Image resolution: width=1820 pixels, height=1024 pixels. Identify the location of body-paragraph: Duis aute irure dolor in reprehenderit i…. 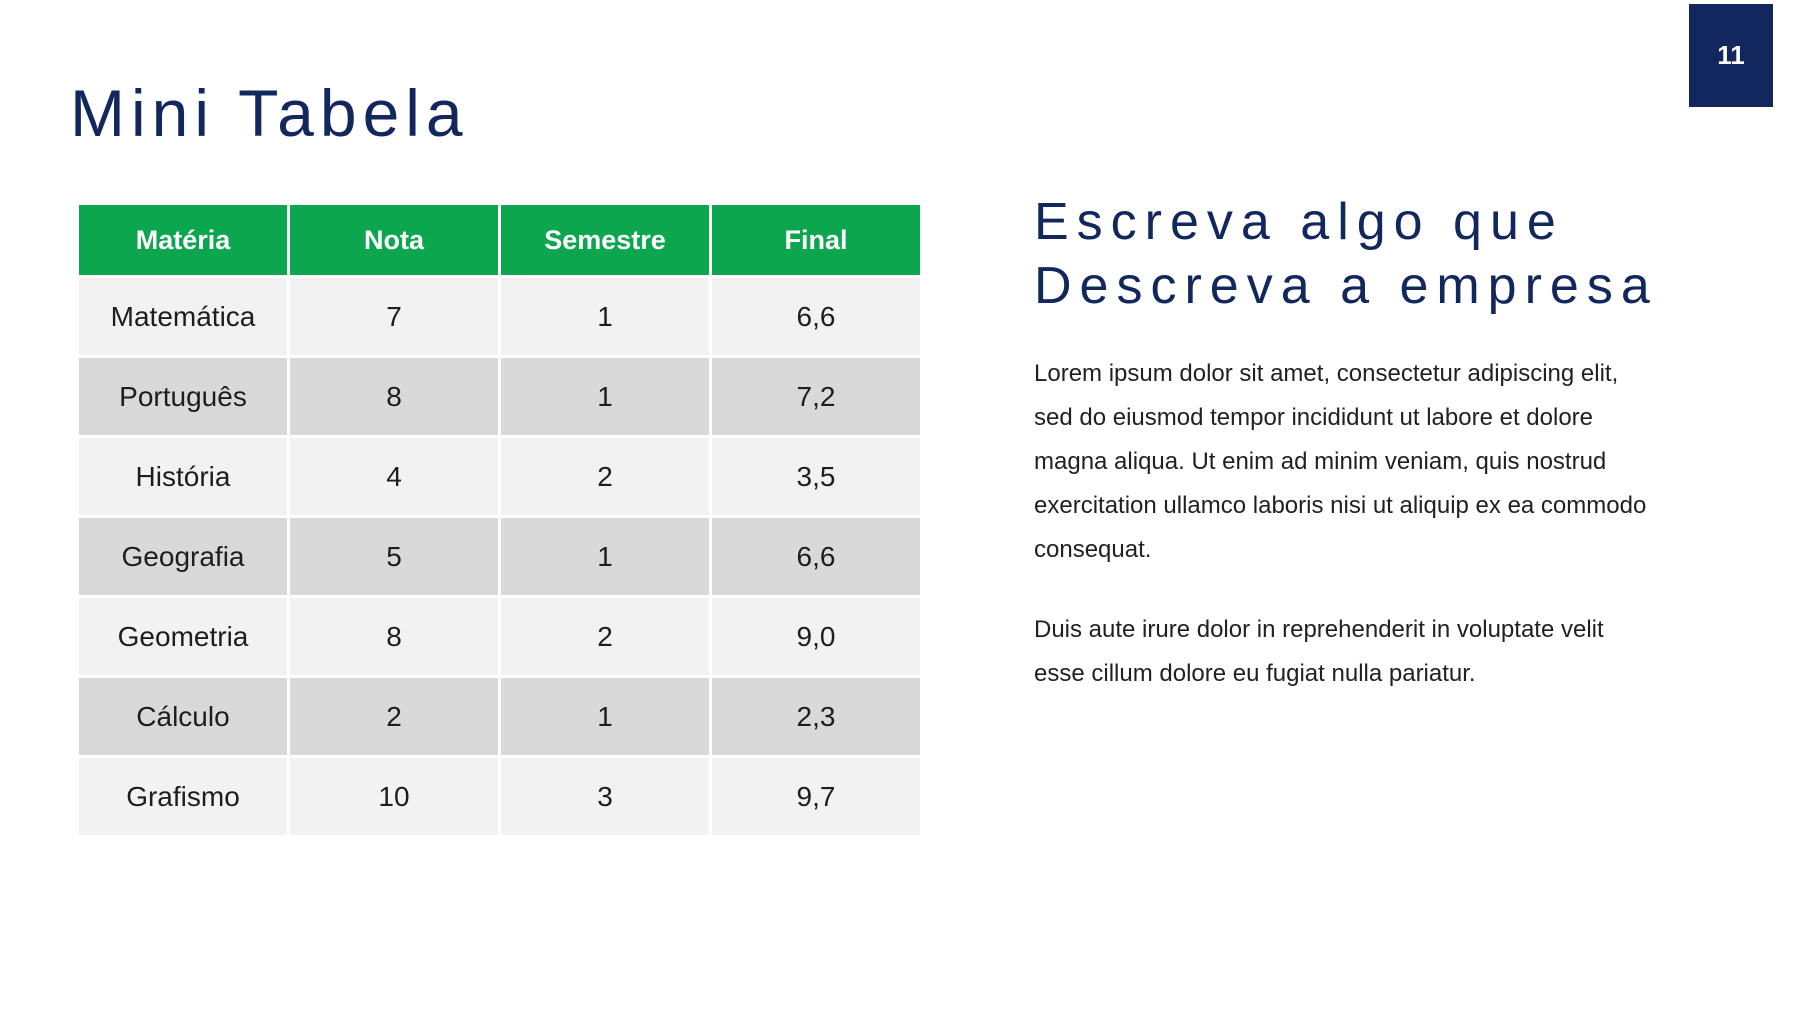
(1319, 651).